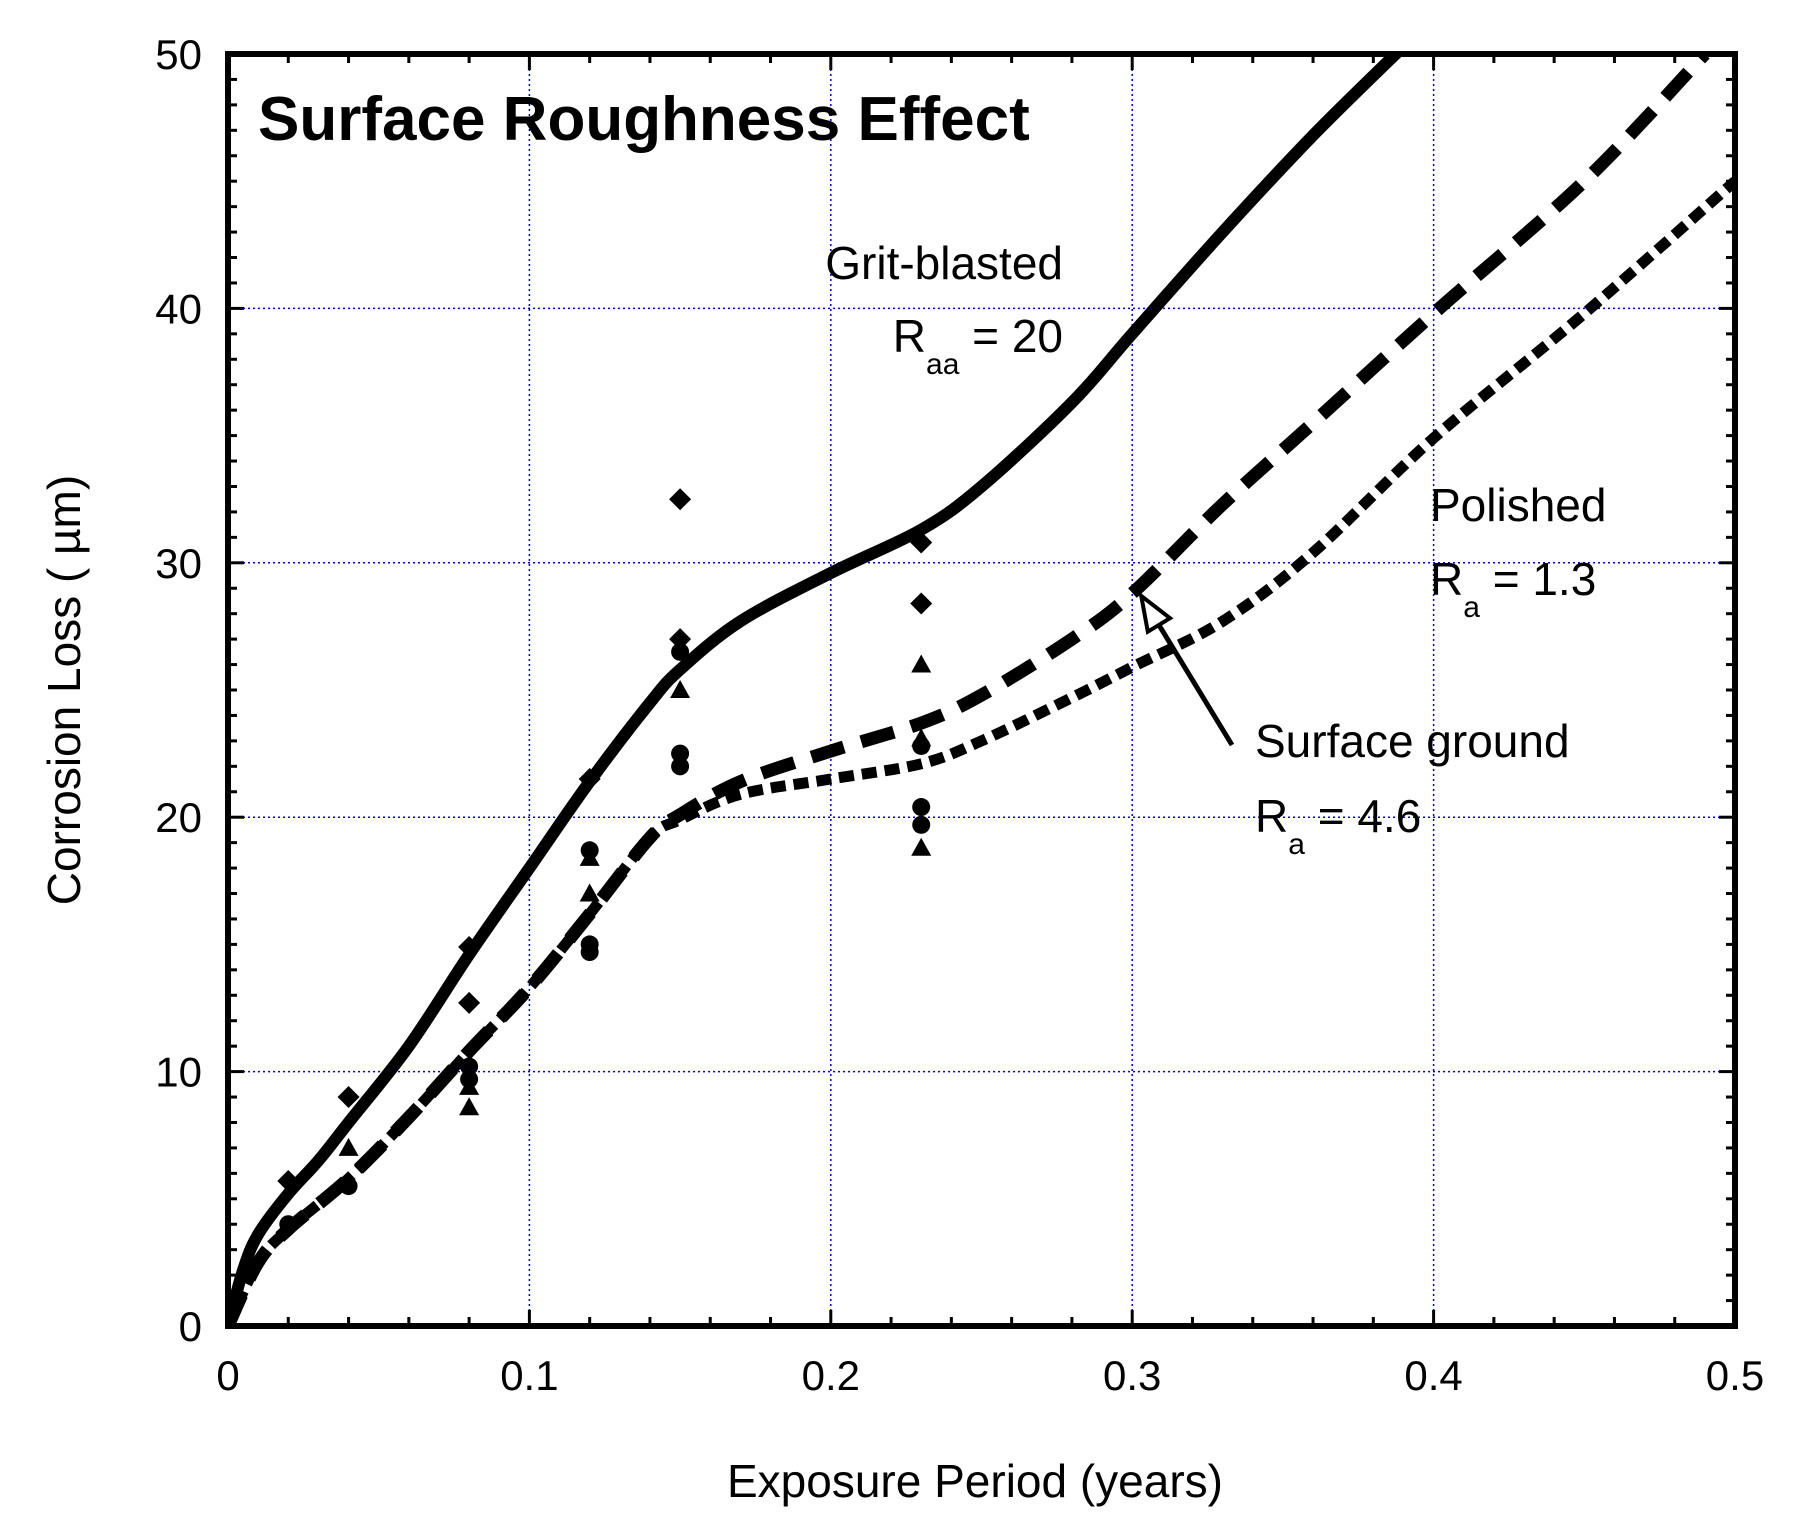 The image size is (1793, 1538). I want to click on y-tick-label: 20, so click(178, 817).